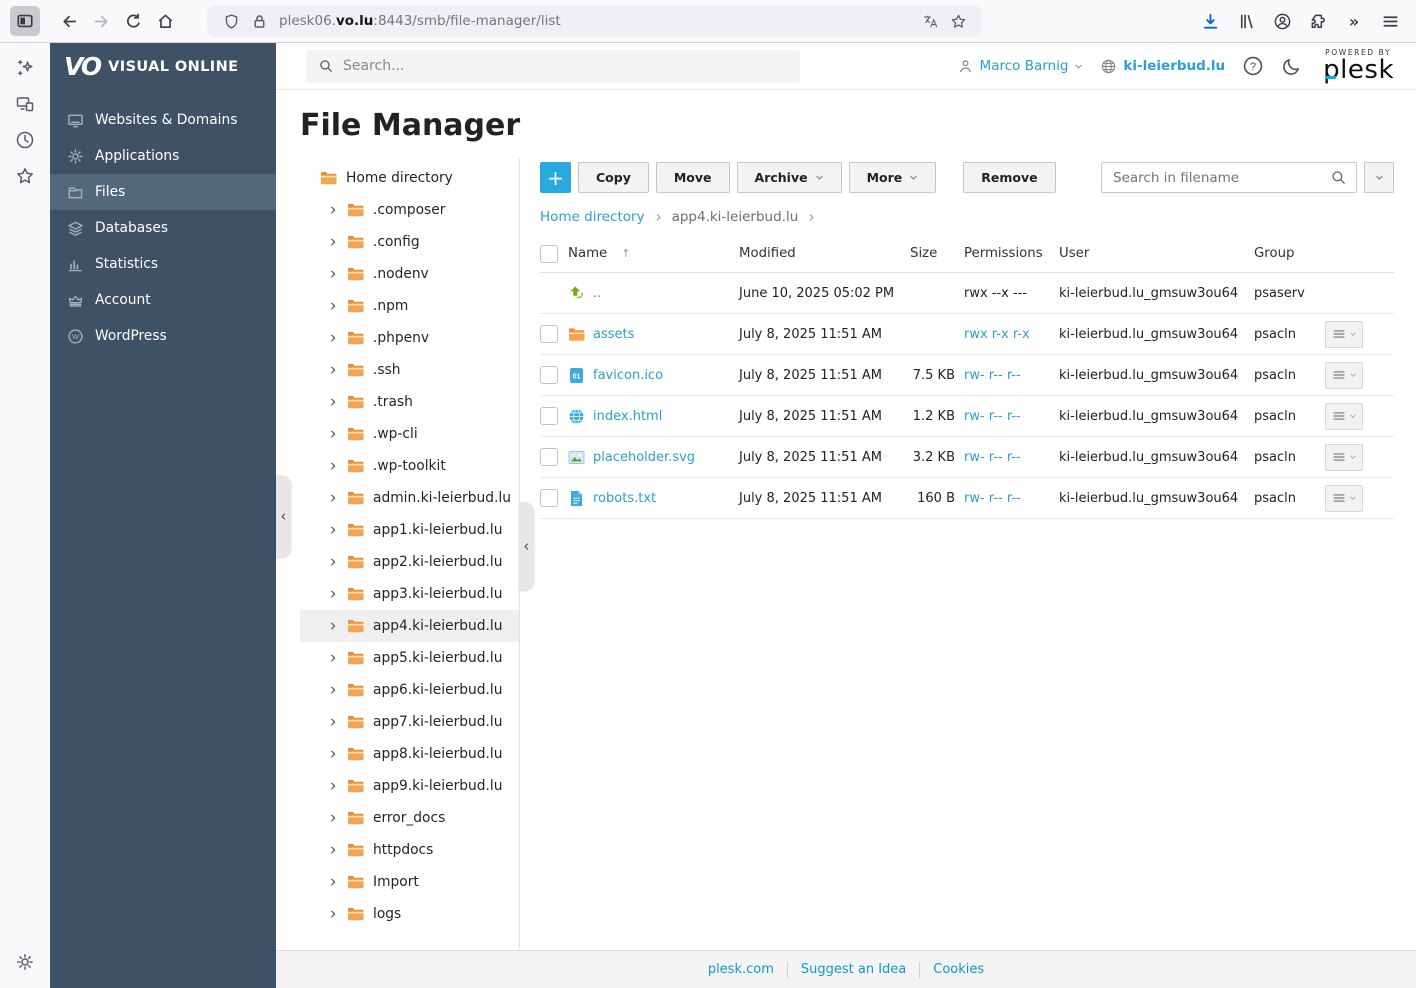  What do you see at coordinates (409, 882) in the screenshot?
I see `tree-item-import: Import` at bounding box center [409, 882].